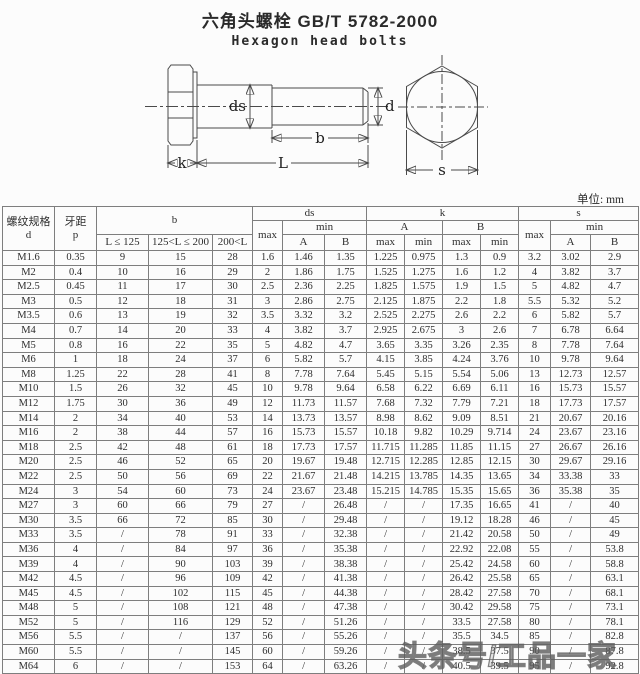 This screenshot has width=640, height=674. Describe the element at coordinates (182, 158) in the screenshot. I see `dimension-k: k` at that location.